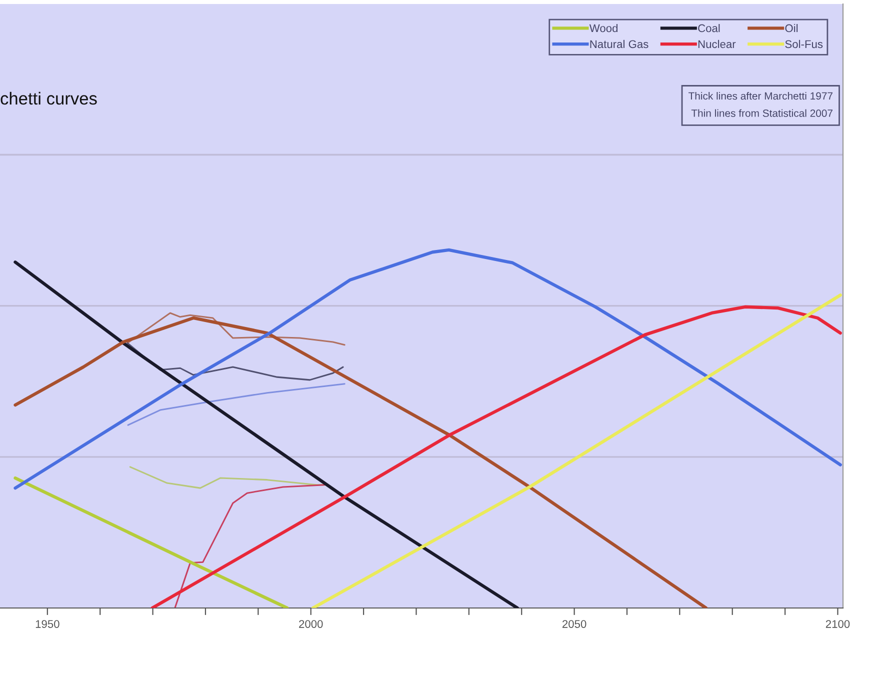 The image size is (886, 673). What do you see at coordinates (48, 624) in the screenshot?
I see `x-tick-label: 1950` at bounding box center [48, 624].